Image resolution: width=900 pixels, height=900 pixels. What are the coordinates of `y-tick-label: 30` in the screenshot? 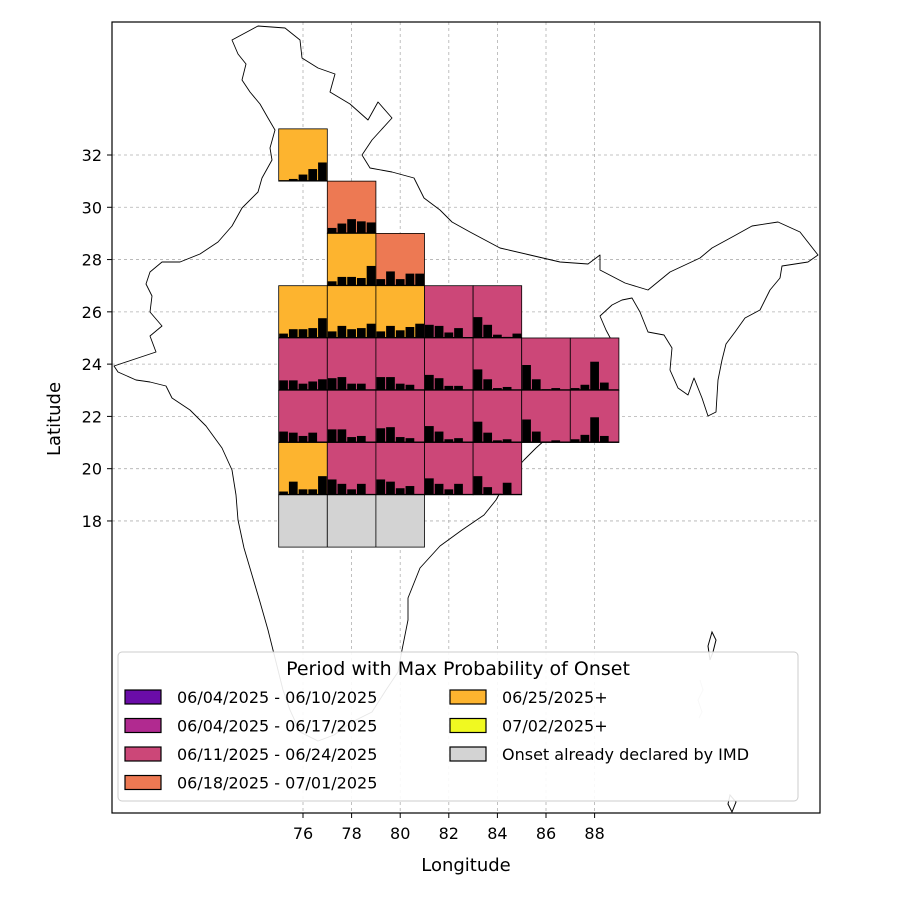 It's located at (92, 207).